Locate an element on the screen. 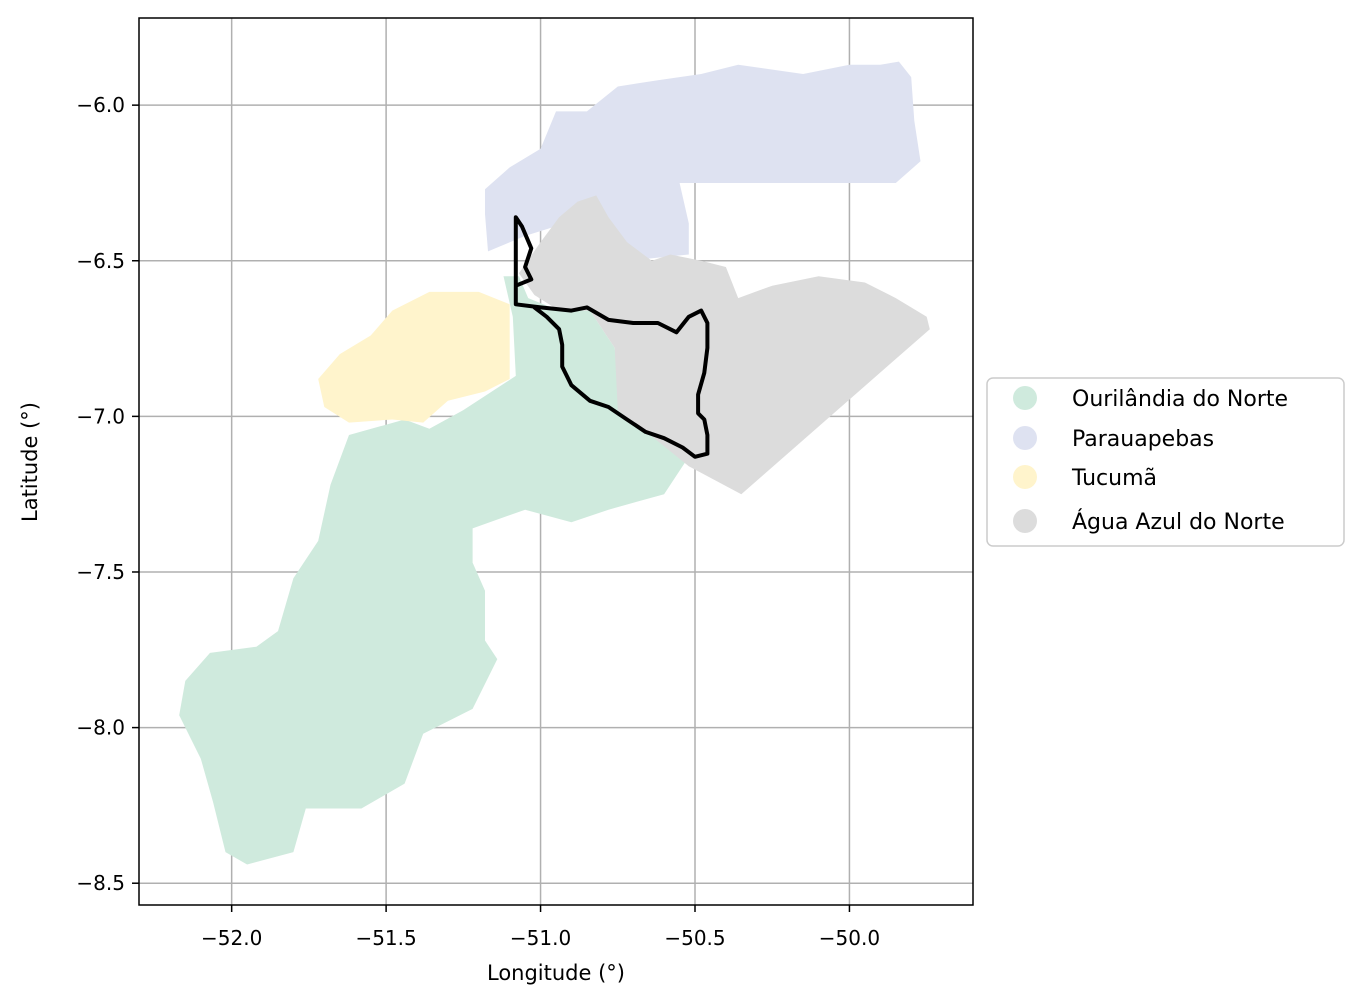  x-axis-label: Longitude (°) is located at coordinates (556, 973).